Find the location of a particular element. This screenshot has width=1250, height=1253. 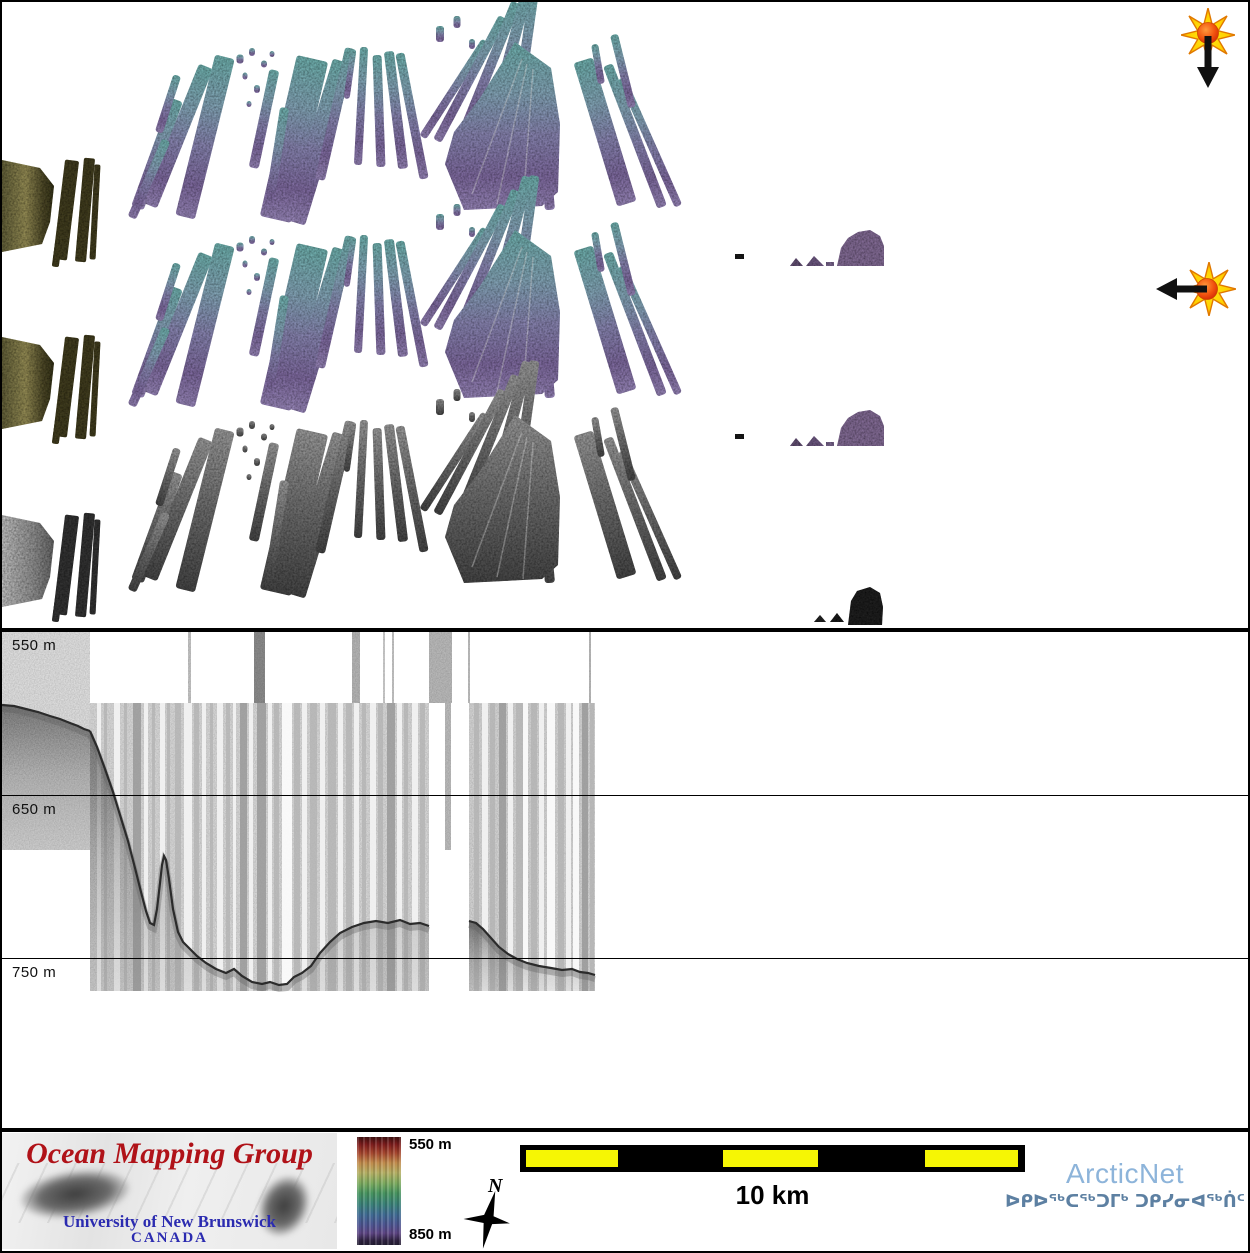

colorbar-bottom-label: 850 m is located at coordinates (430, 1234).